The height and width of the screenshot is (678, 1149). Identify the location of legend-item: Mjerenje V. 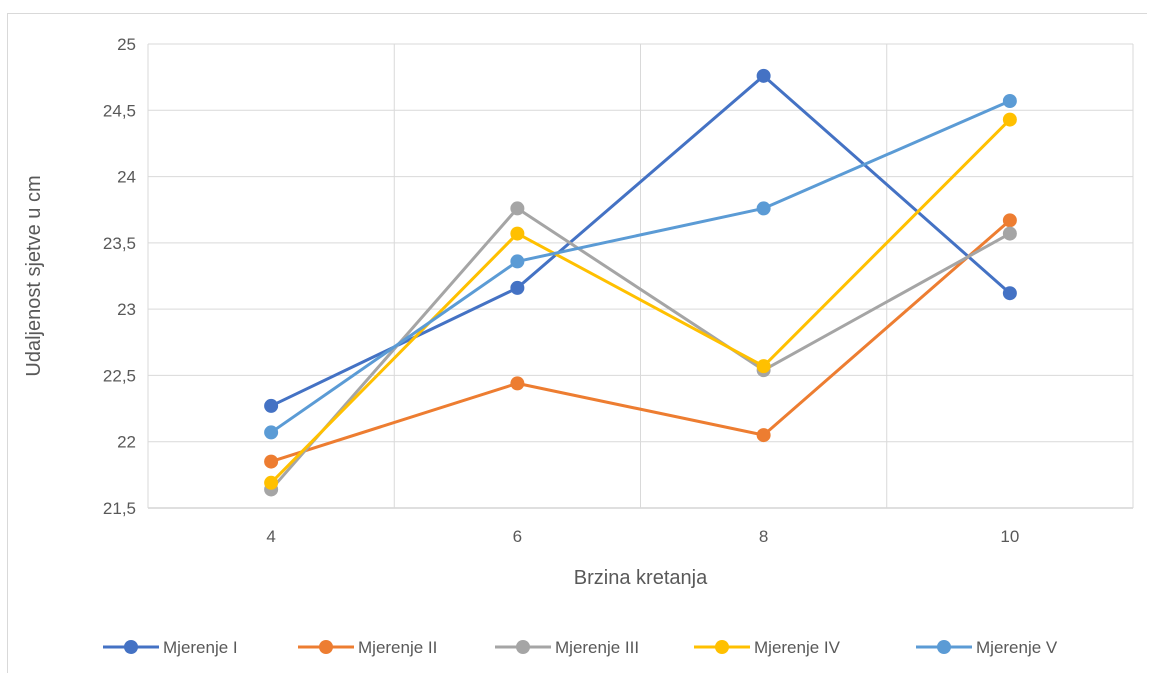
(987, 647).